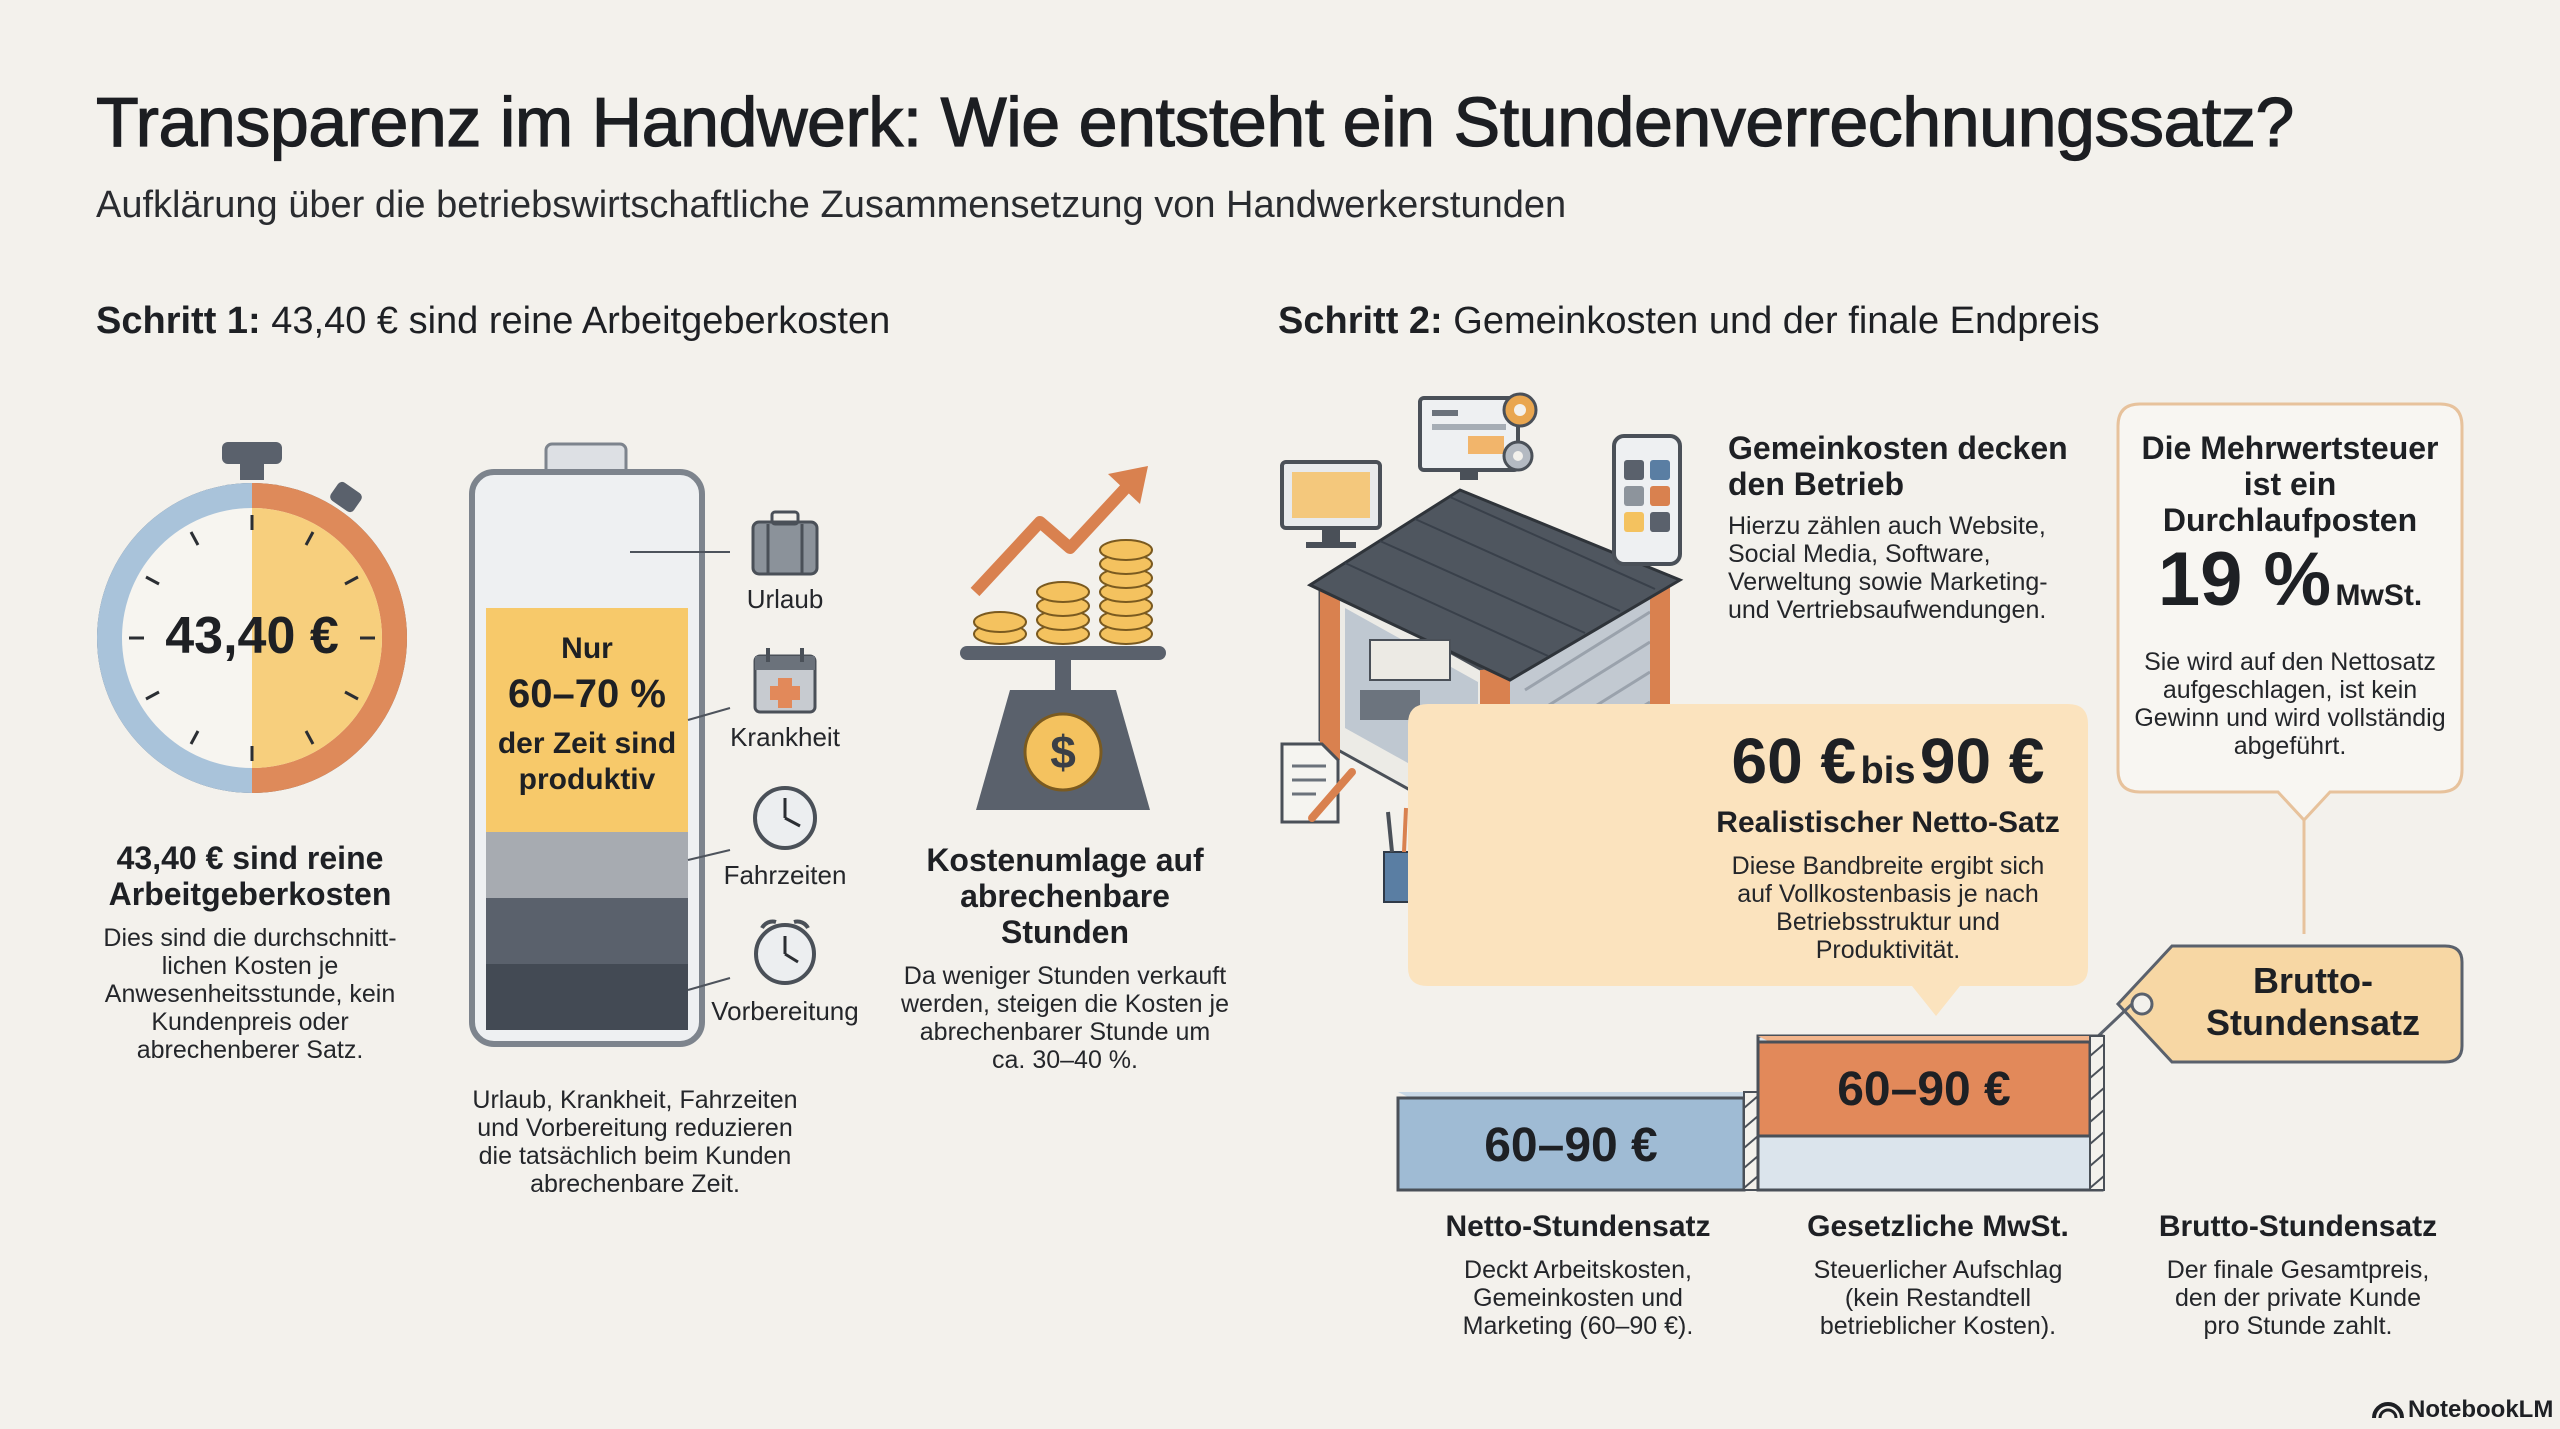 This screenshot has width=2560, height=1429. Describe the element at coordinates (2290, 579) in the screenshot. I see `vat-percent: 19 % MwSt.` at that location.